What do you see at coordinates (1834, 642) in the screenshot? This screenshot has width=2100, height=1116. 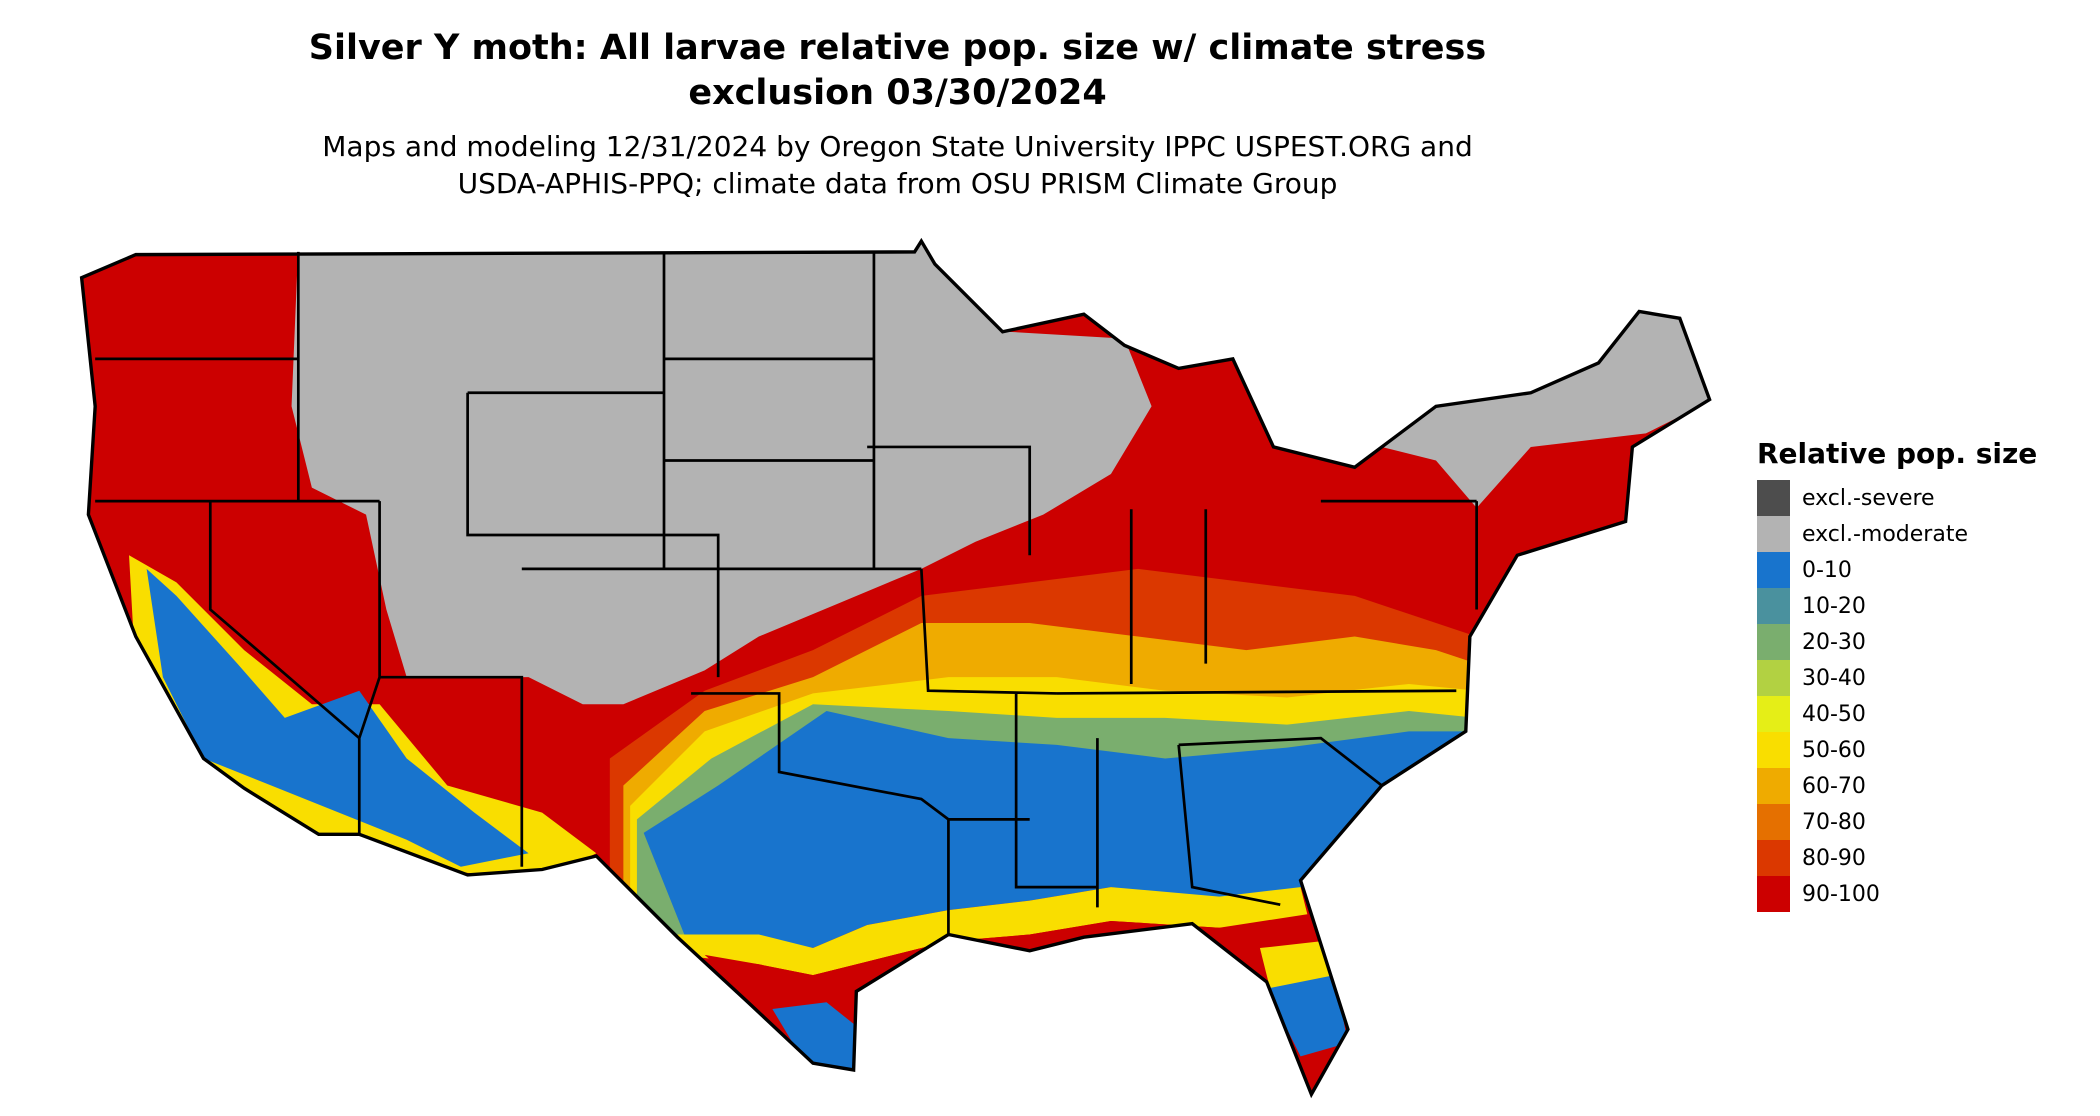 I see `legend-label: 20-30` at bounding box center [1834, 642].